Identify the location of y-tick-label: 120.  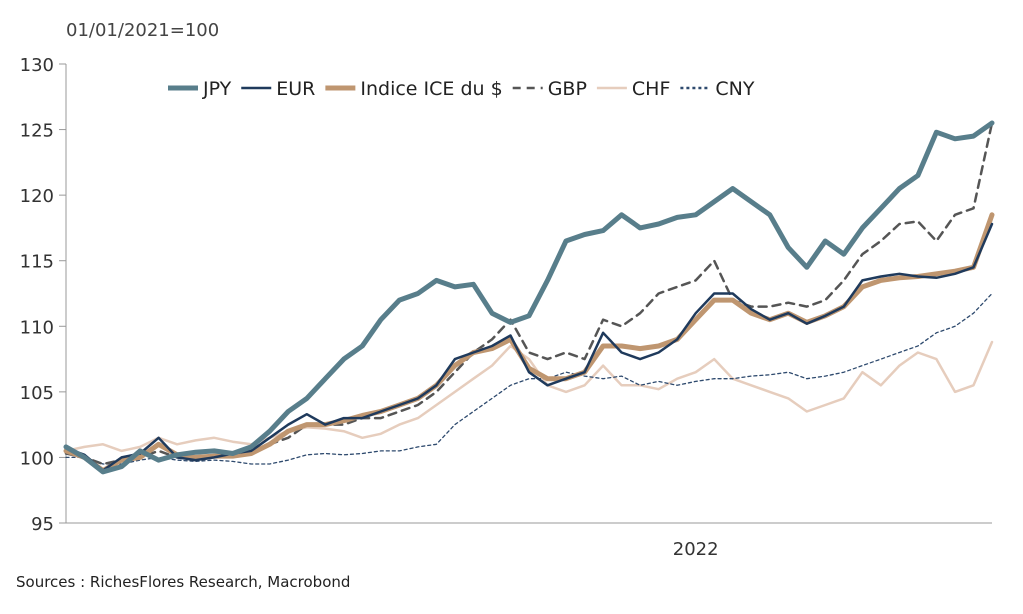
(37, 196).